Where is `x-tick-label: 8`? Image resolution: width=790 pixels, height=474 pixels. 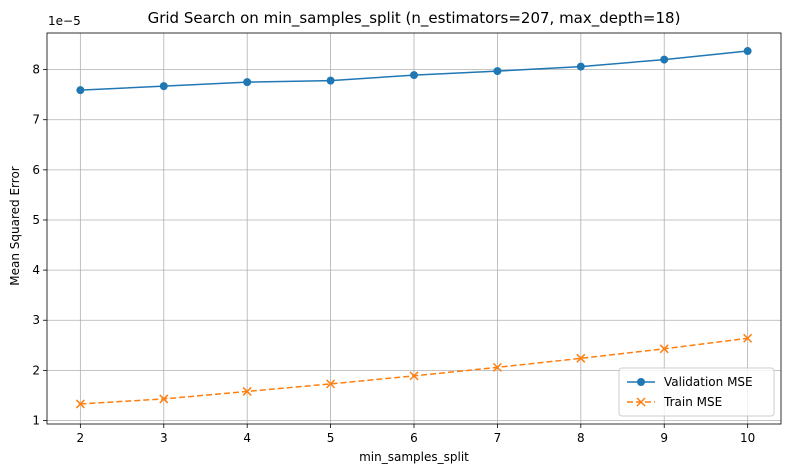
x-tick-label: 8 is located at coordinates (581, 438).